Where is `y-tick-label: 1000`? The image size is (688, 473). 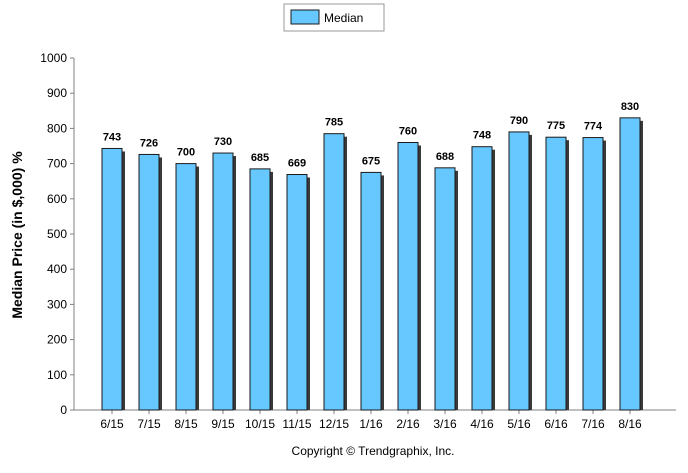 y-tick-label: 1000 is located at coordinates (53, 58).